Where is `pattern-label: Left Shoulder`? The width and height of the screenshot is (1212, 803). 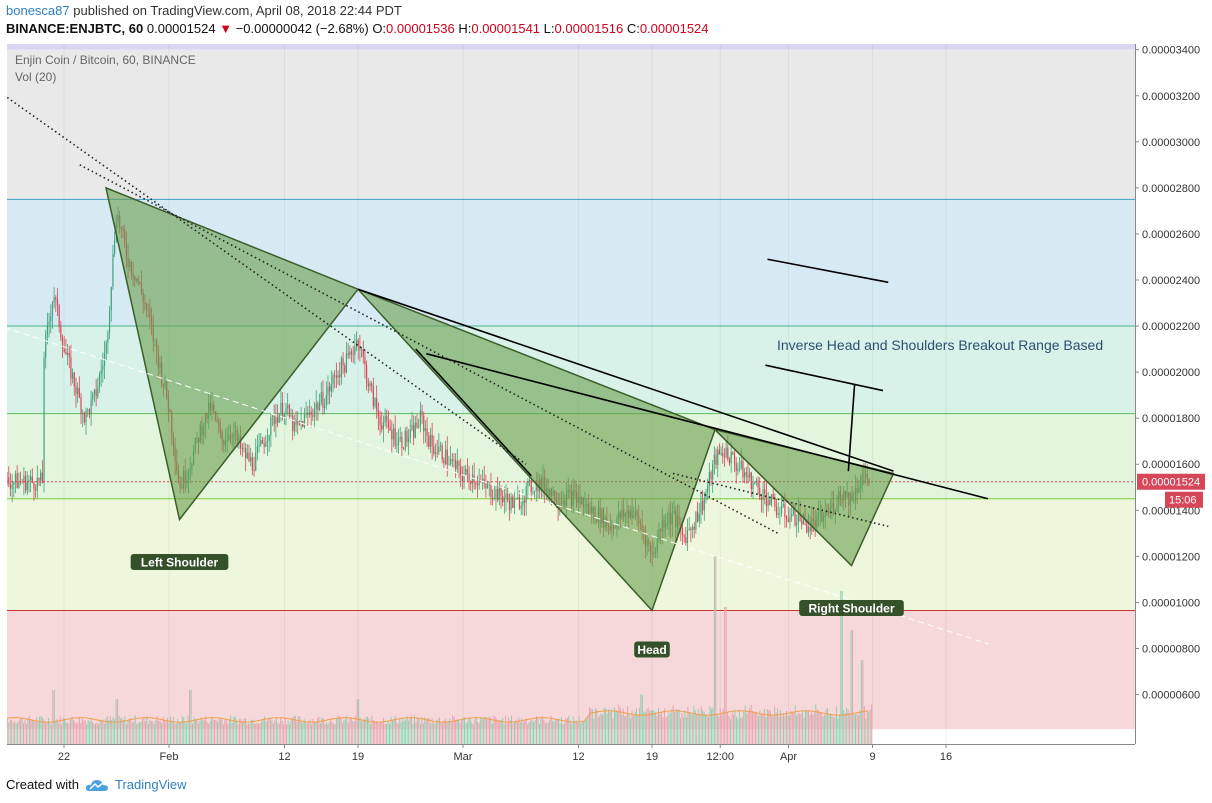 pattern-label: Left Shoulder is located at coordinates (180, 562).